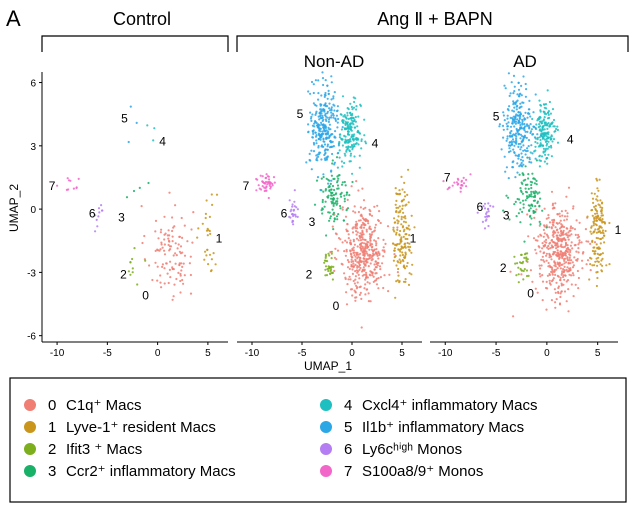 This screenshot has width=640, height=515. Describe the element at coordinates (30, 405) in the screenshot. I see `legend-swatch` at that location.